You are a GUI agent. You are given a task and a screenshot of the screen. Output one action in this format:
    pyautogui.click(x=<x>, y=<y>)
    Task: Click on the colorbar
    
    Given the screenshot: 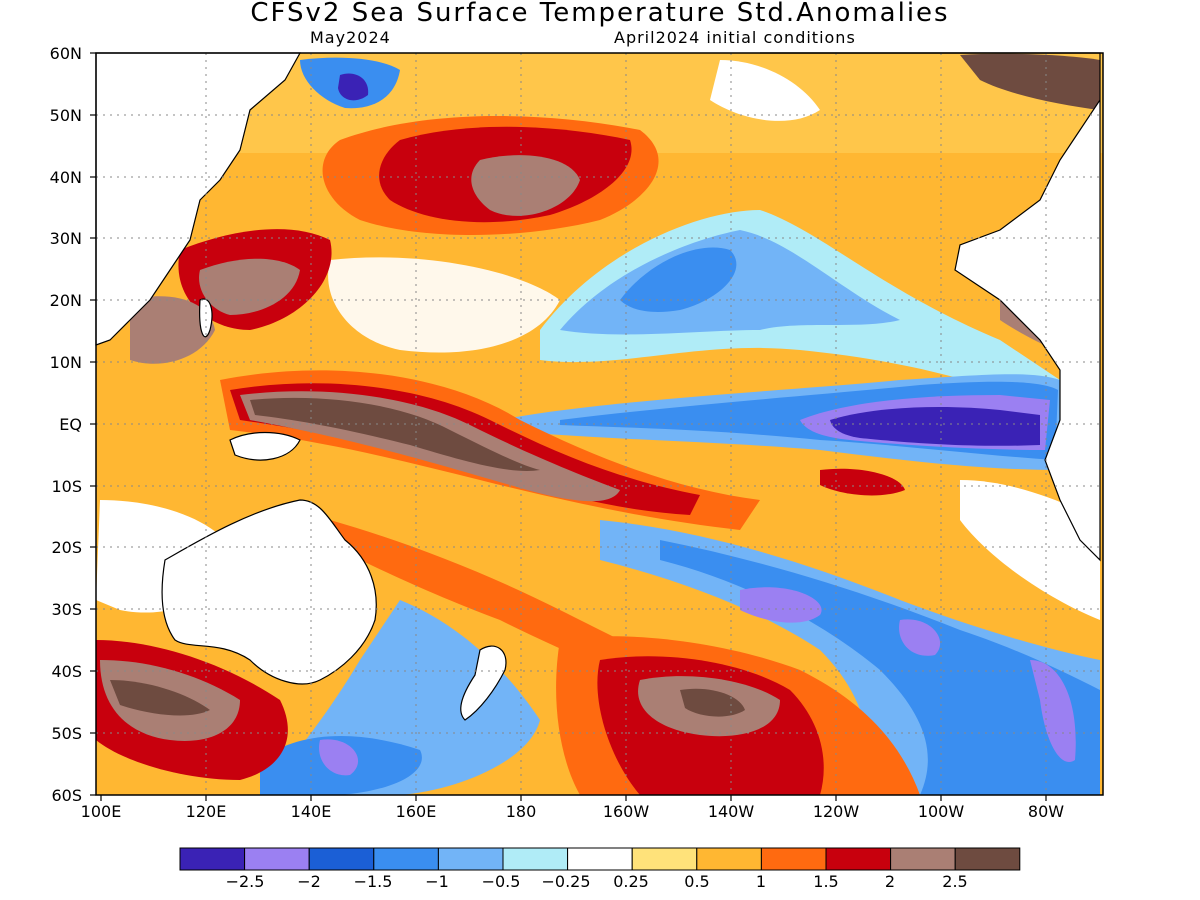 What is the action you would take?
    pyautogui.click(x=600, y=859)
    